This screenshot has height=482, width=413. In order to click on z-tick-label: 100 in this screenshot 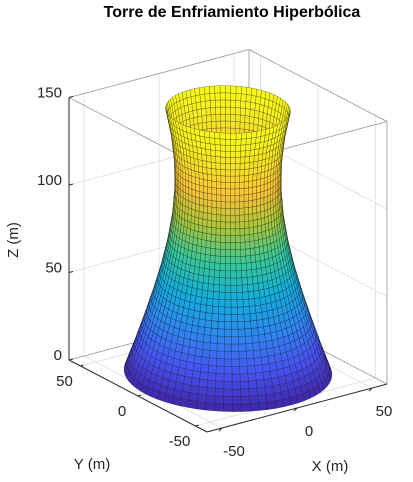, I will do `click(49, 180)`.